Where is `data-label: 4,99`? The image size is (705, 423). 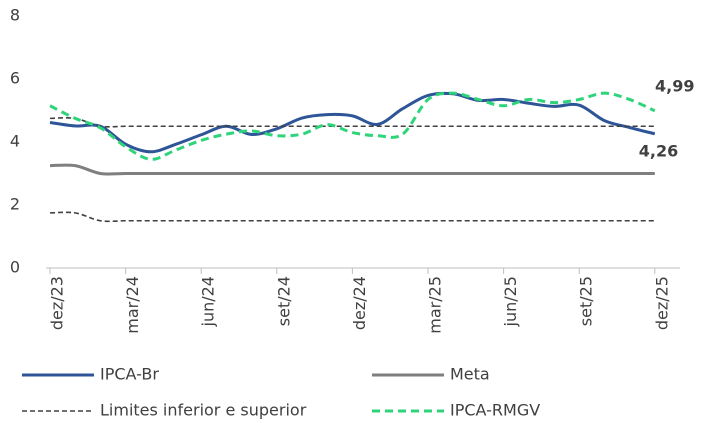
data-label: 4,99 is located at coordinates (674, 85).